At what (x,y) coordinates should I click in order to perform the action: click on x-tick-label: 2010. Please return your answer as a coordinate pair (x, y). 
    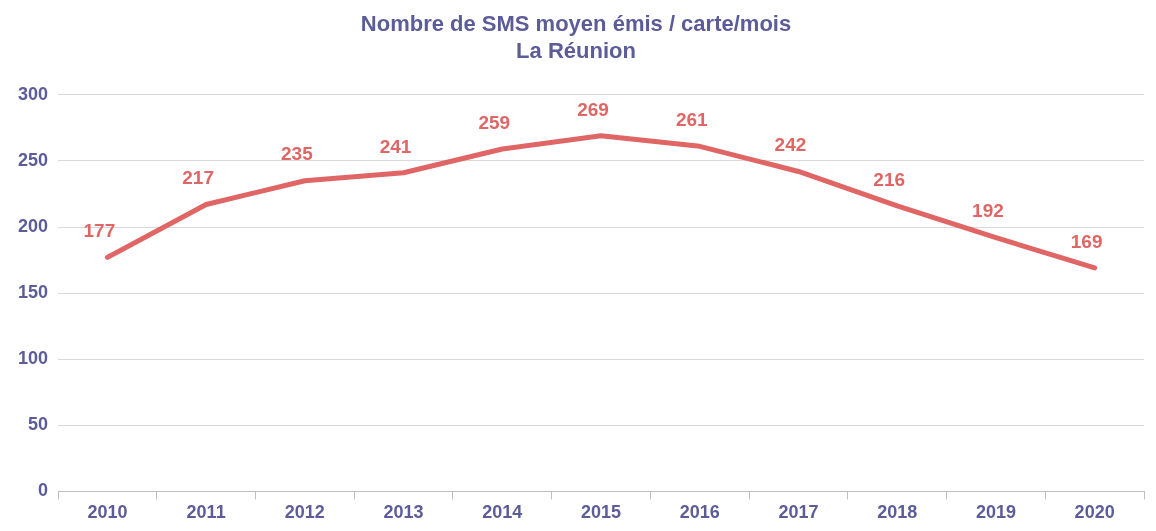
    Looking at the image, I should click on (107, 512).